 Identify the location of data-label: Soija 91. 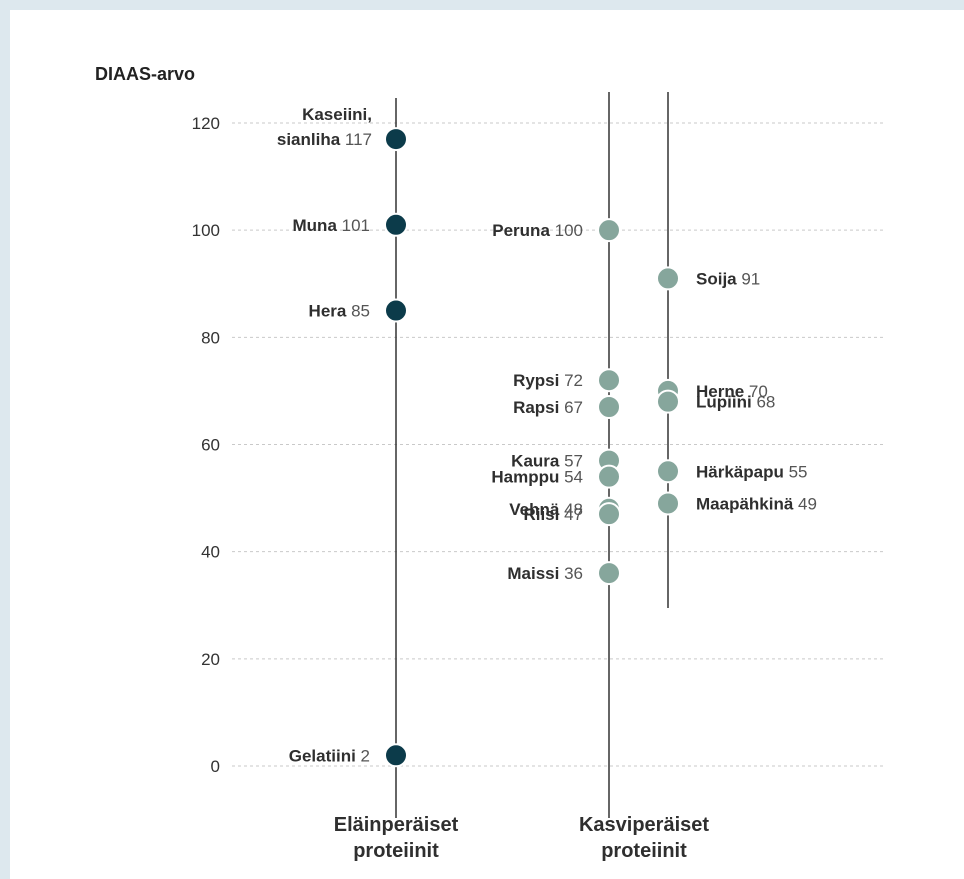
(728, 278).